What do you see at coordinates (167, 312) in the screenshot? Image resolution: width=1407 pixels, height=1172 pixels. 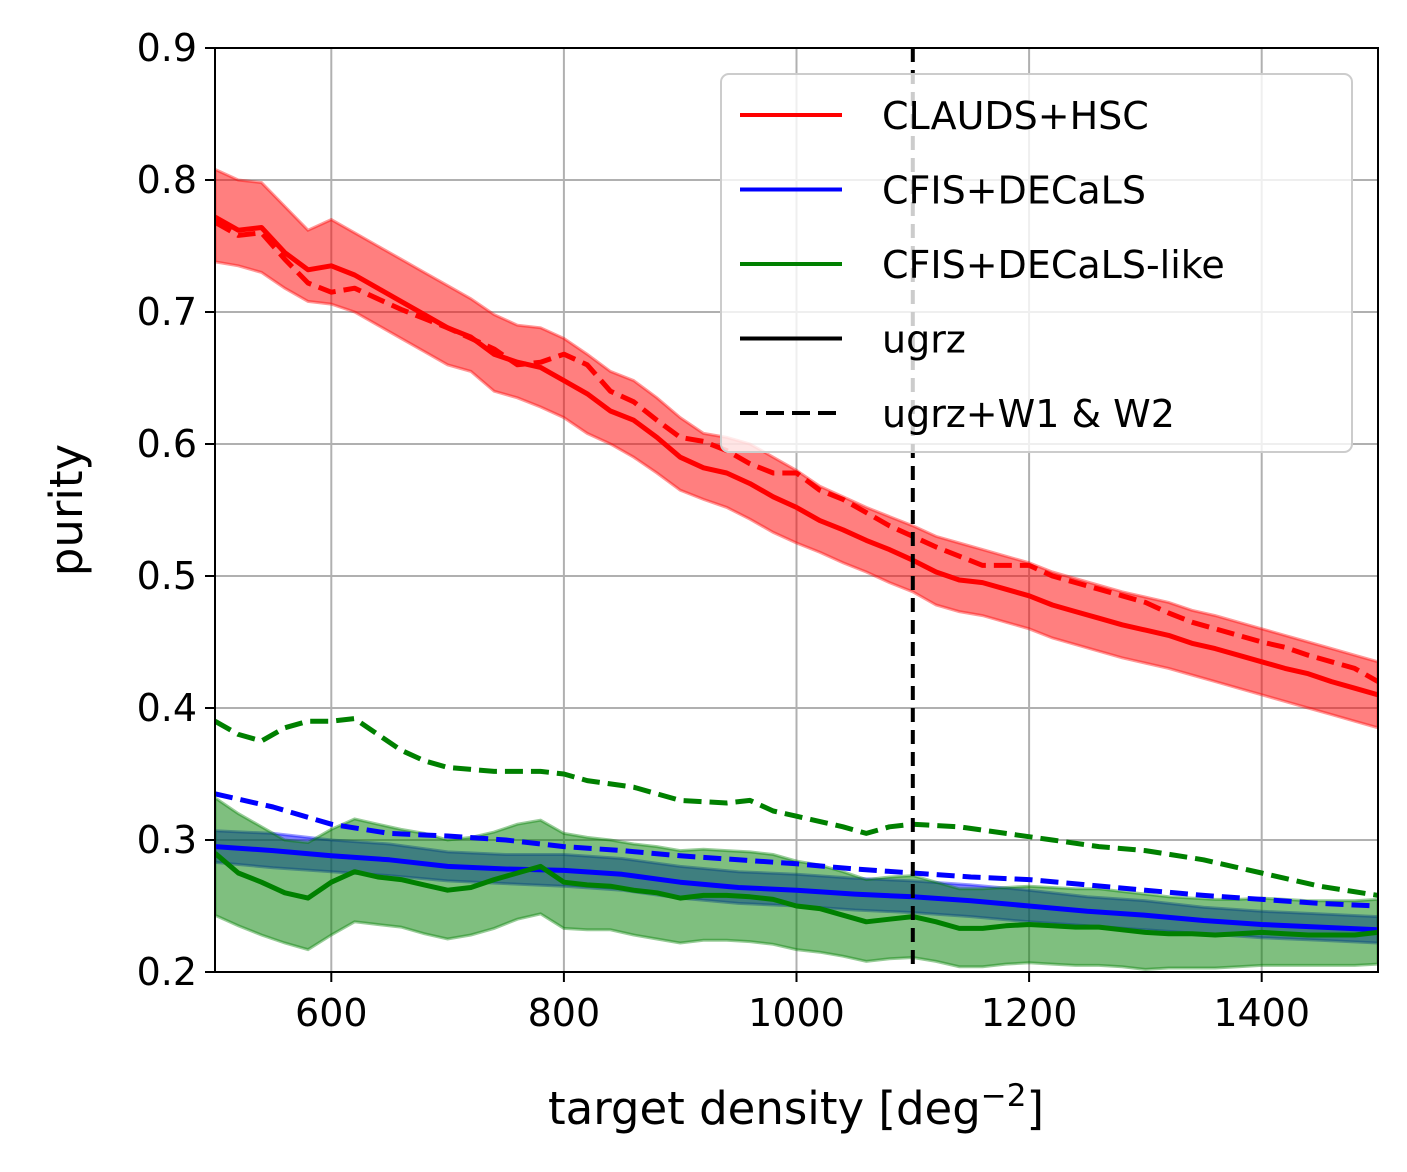 I see `y-tick-label: 0.7` at bounding box center [167, 312].